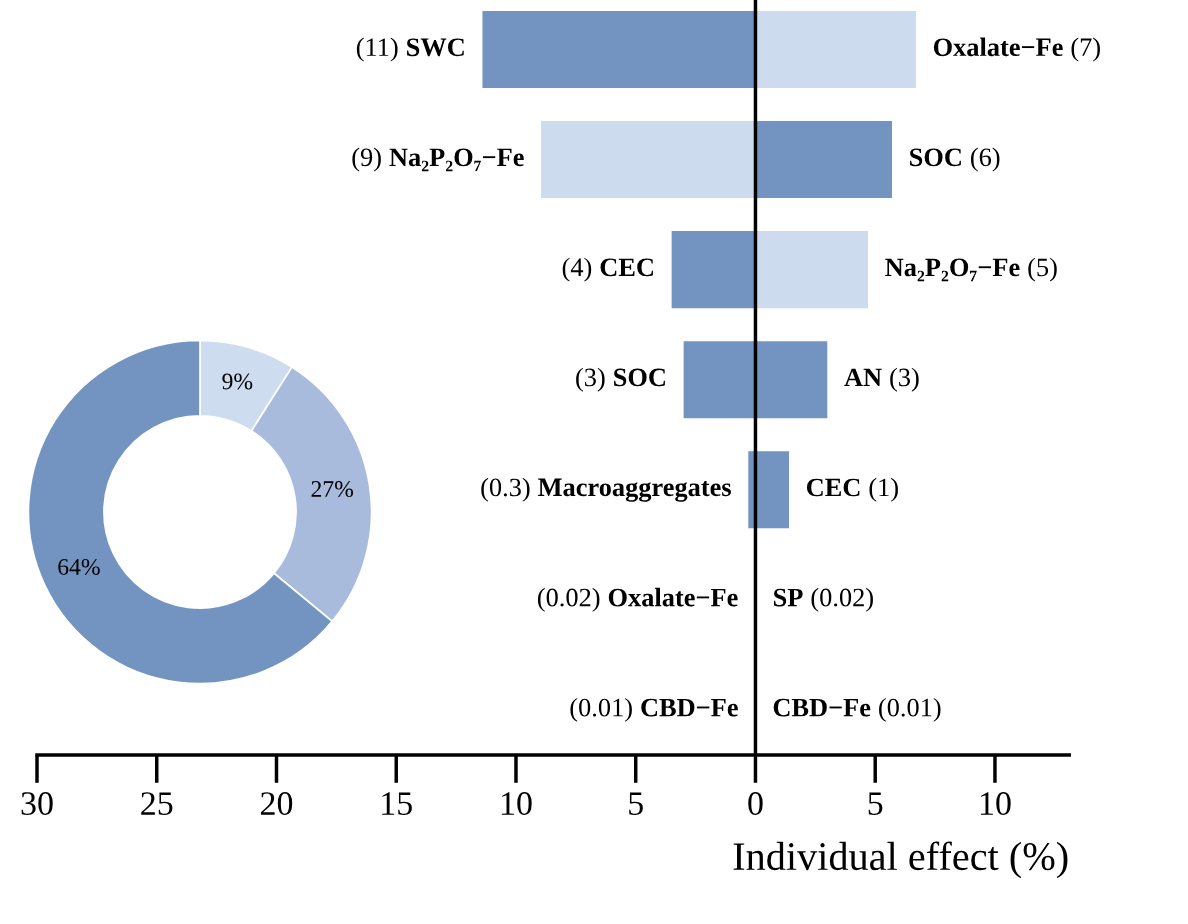 This screenshot has height=924, width=1188. What do you see at coordinates (237, 381) in the screenshot?
I see `data-label: 9%` at bounding box center [237, 381].